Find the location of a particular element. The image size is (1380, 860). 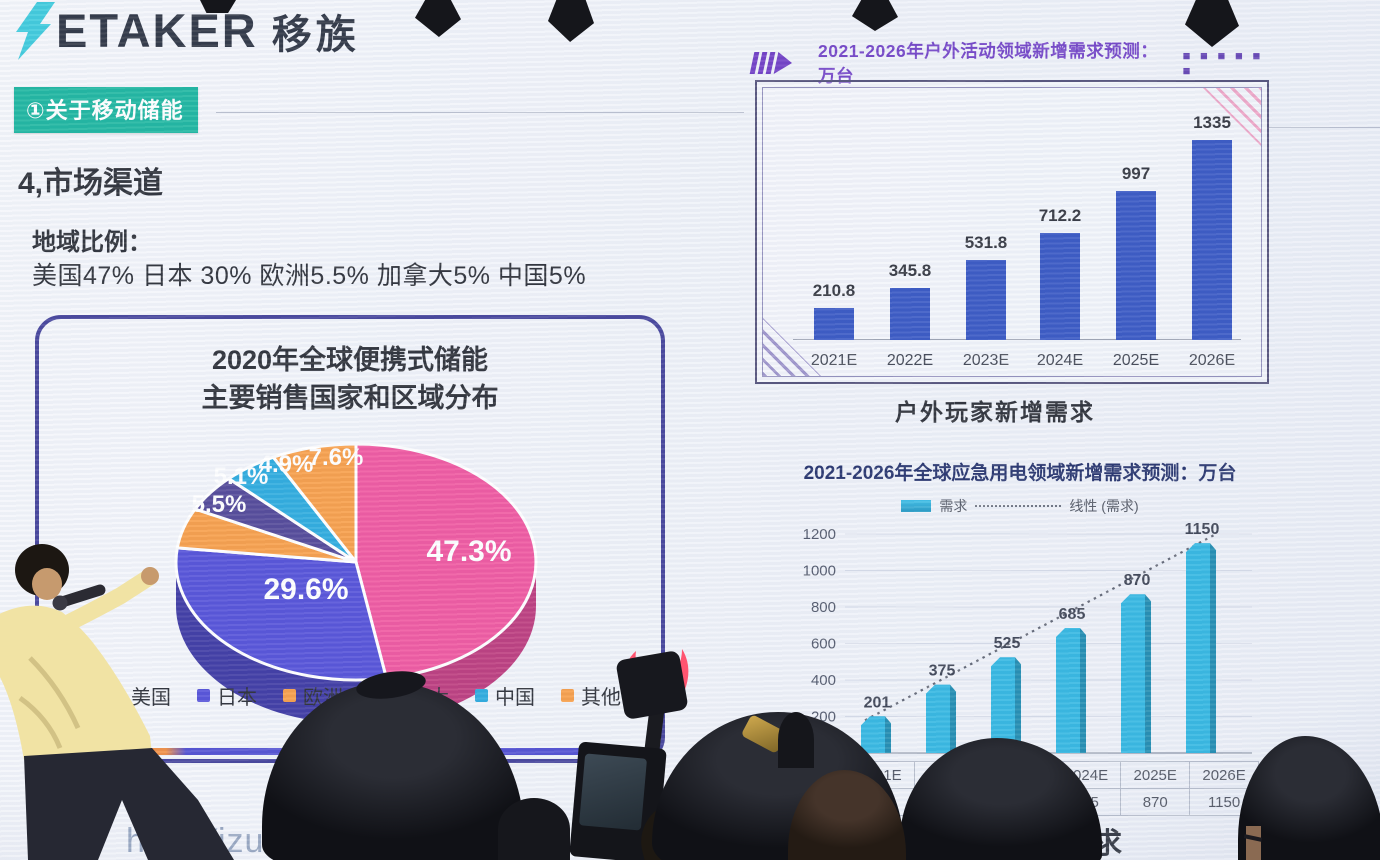

emergency-chart-title: 2021-2026年全球应急用电领域新增需求预测：万台 is located at coordinates (1020, 473).